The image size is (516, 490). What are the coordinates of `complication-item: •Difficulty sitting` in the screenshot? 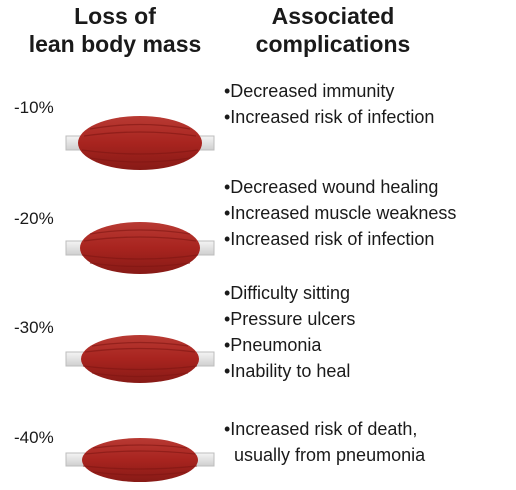 It's located at (287, 293).